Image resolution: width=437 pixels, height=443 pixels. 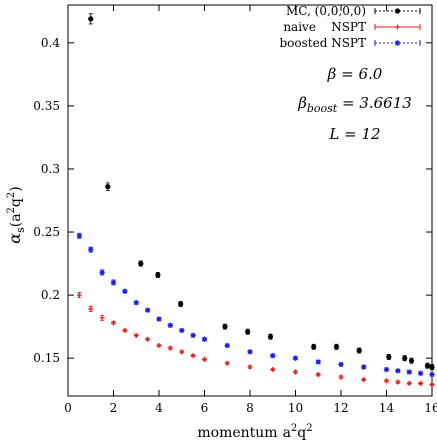 I want to click on legend-swatch-boosted, so click(x=397, y=43).